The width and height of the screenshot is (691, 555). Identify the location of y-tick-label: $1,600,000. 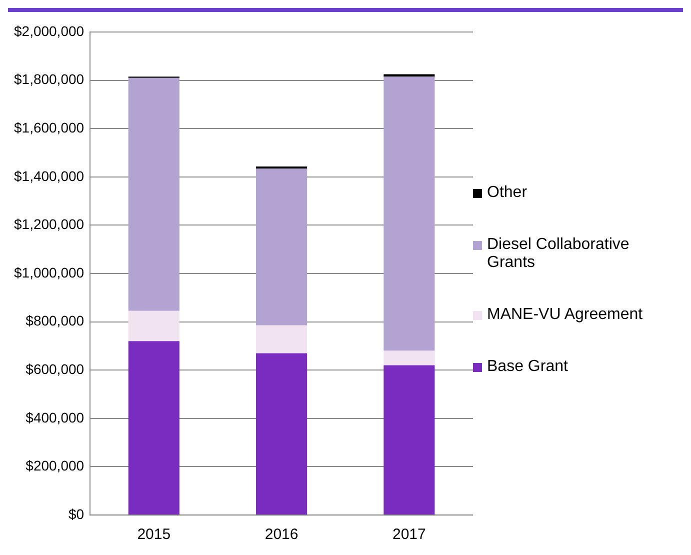
(49, 127).